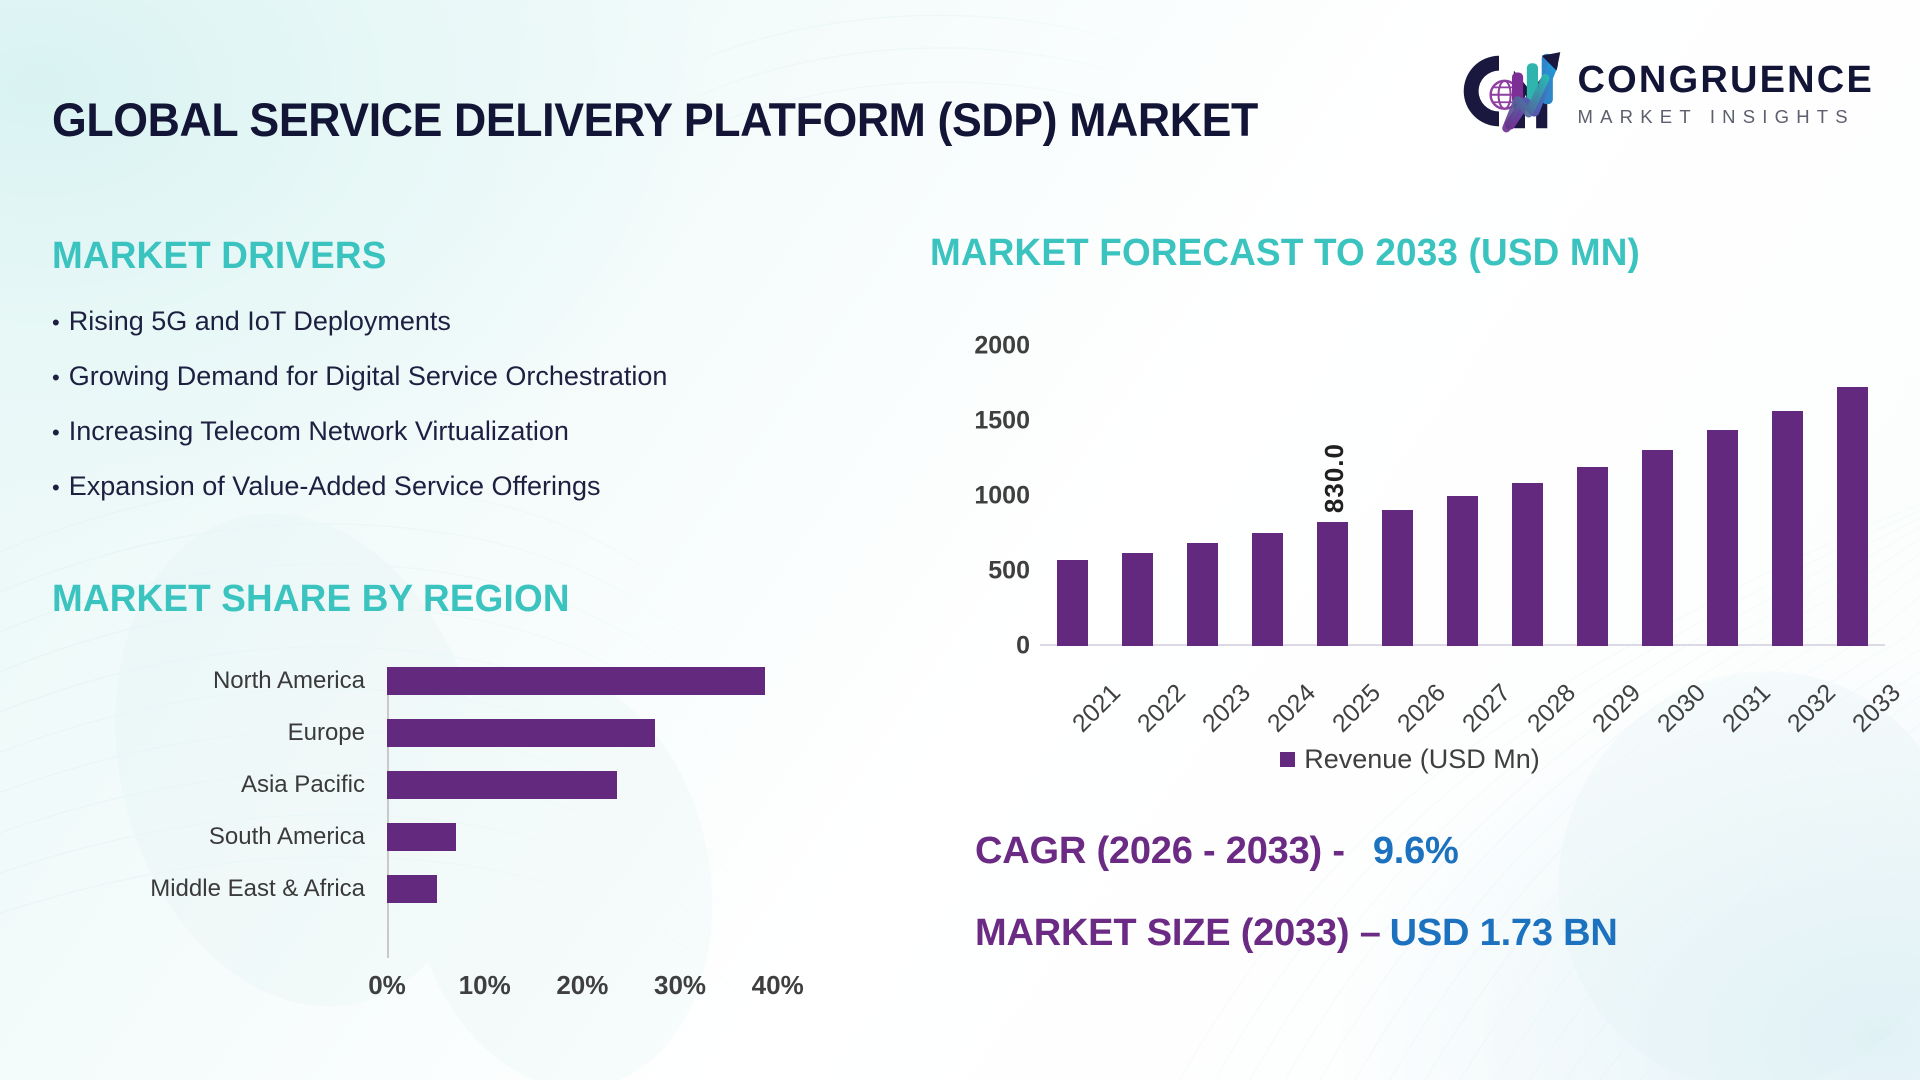  I want to click on cagr-value: 9.6%, so click(1415, 851).